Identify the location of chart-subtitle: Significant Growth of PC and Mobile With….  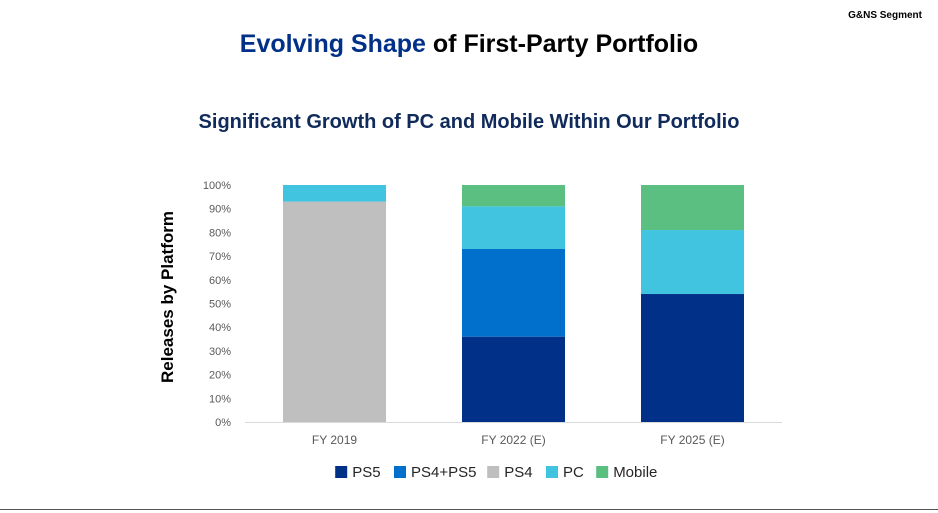
(469, 122).